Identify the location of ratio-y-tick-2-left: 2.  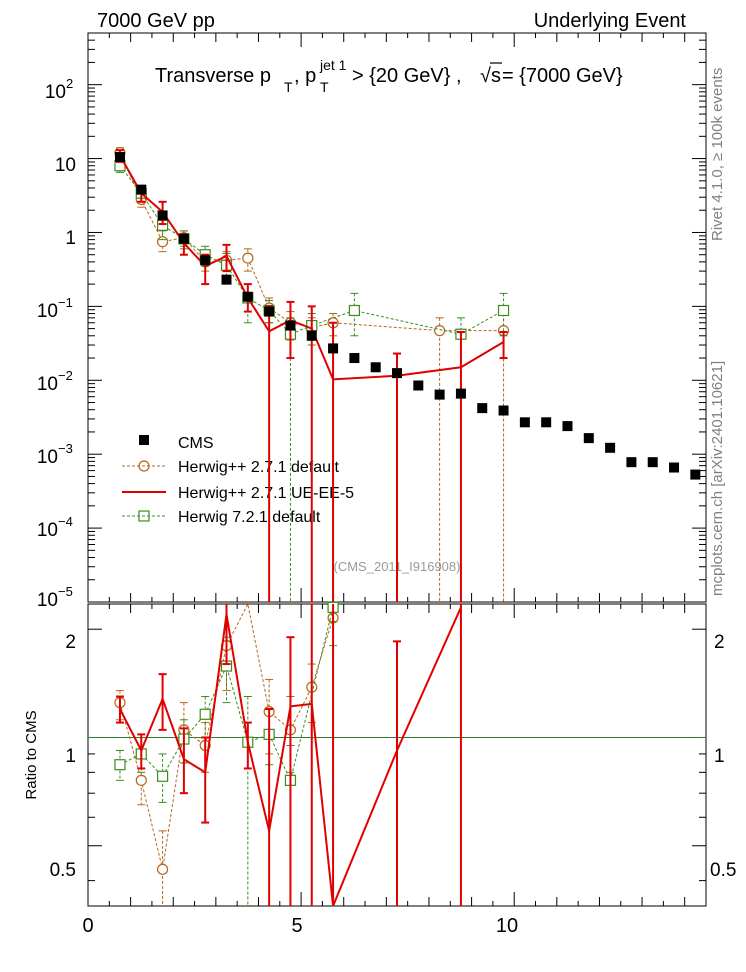
(70, 642).